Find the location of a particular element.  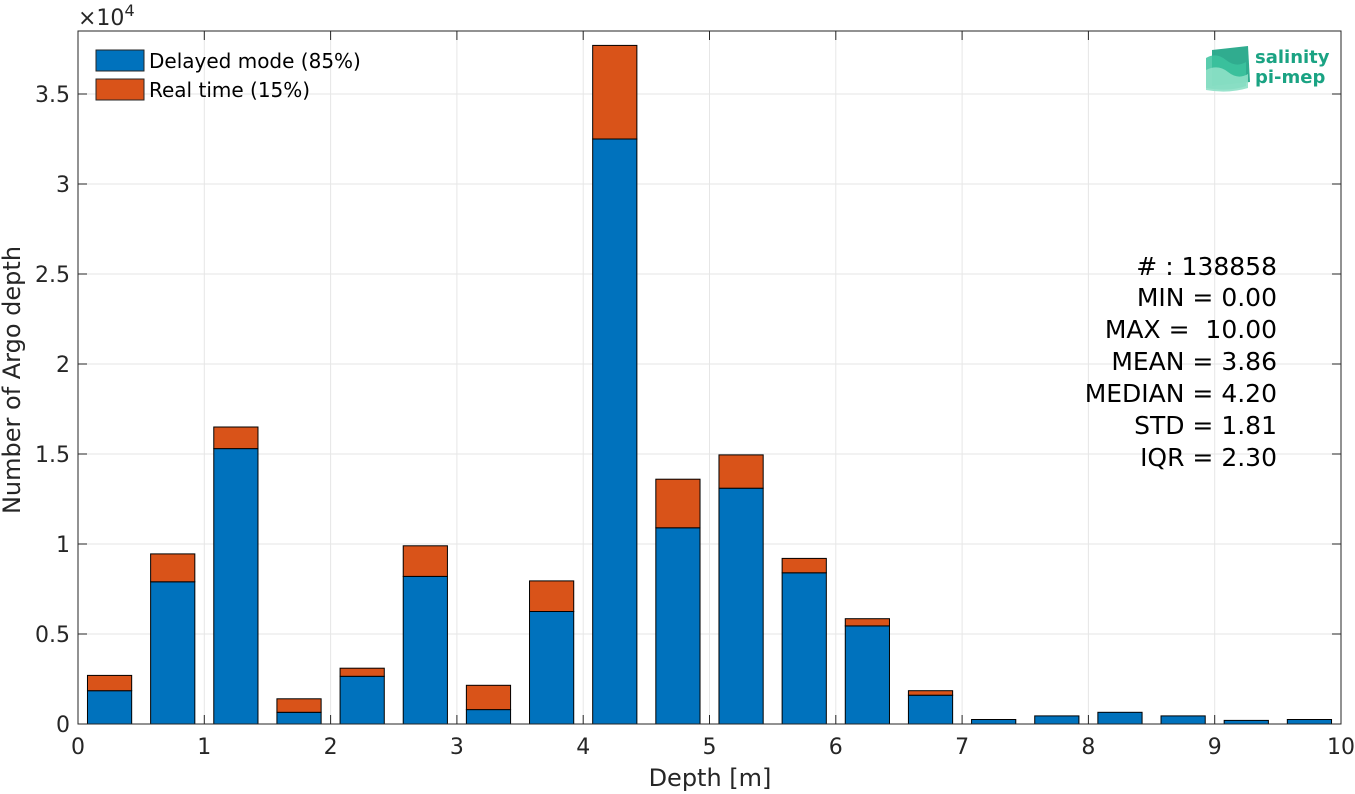

x-tick-label: 4 is located at coordinates (583, 747).